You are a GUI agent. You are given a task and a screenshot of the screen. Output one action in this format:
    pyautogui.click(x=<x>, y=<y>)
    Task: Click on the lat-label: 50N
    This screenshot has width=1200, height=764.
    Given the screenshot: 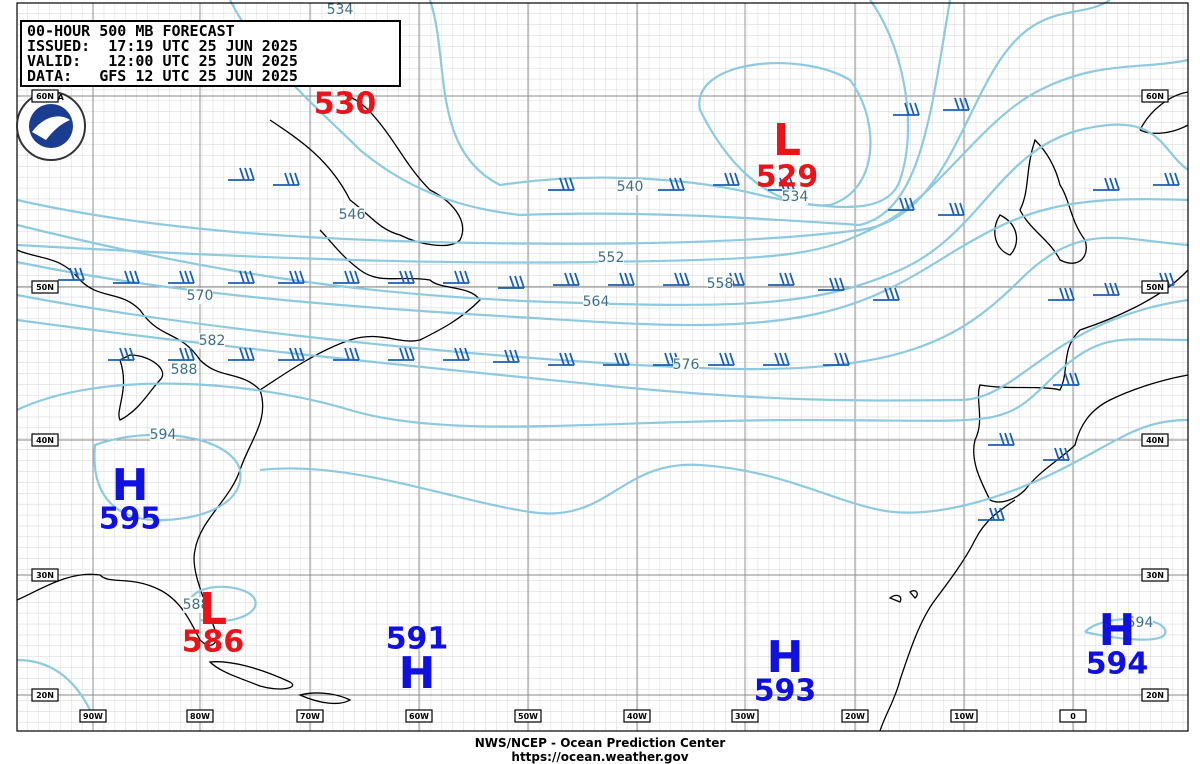 What is the action you would take?
    pyautogui.click(x=1155, y=287)
    